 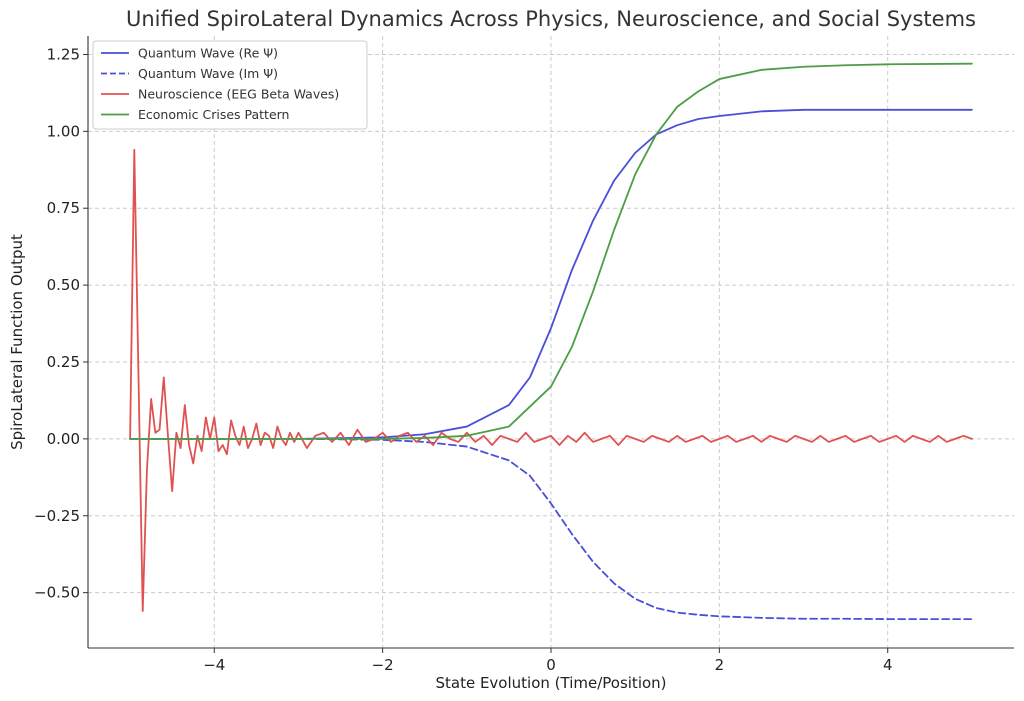 I want to click on x-tick-label: 4, so click(x=888, y=665).